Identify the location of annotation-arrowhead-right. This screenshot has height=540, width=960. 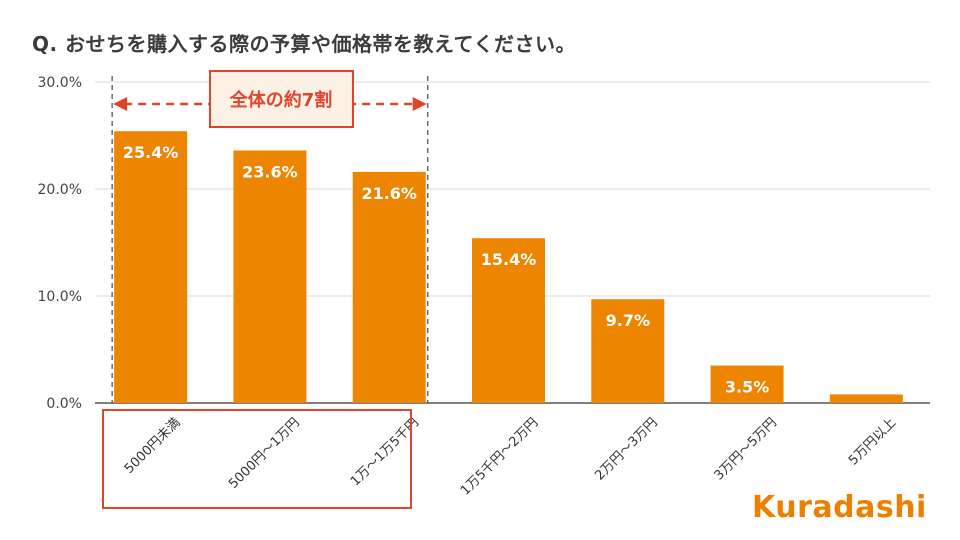
(419, 104).